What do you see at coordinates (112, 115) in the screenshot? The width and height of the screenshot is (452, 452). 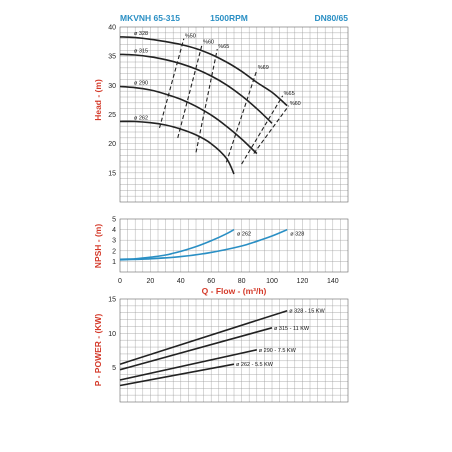 I see `y-tick-label: 25` at bounding box center [112, 115].